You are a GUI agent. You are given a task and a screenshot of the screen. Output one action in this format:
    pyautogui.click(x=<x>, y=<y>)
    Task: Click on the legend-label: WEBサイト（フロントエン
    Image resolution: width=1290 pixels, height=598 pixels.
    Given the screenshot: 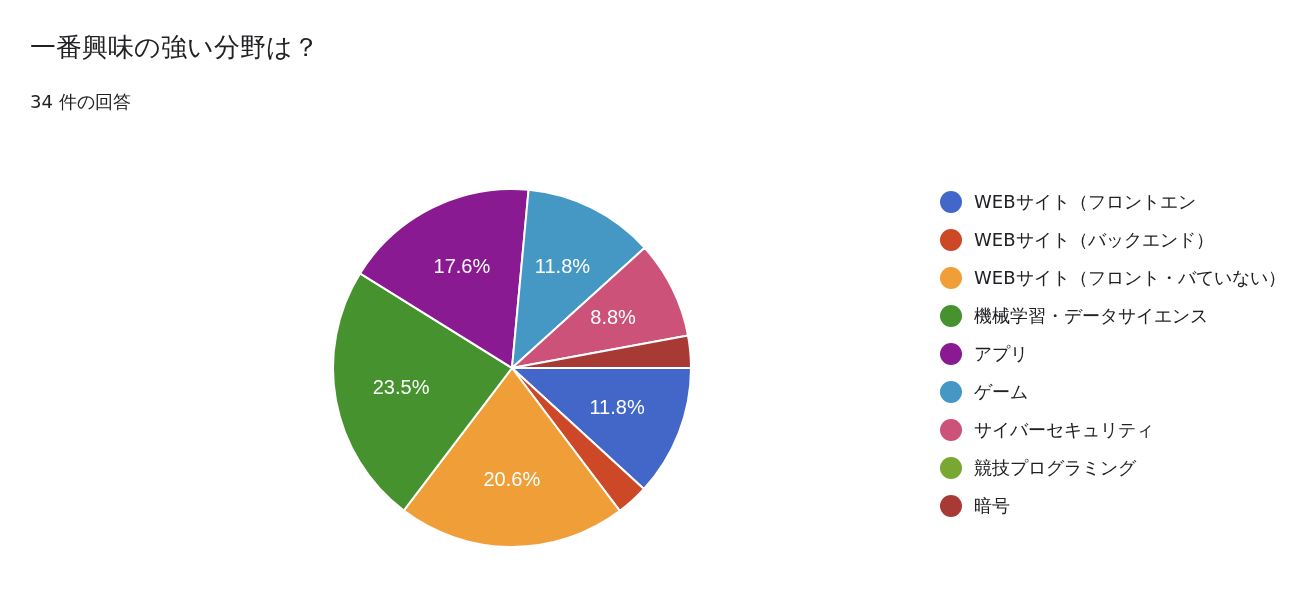 What is the action you would take?
    pyautogui.click(x=1085, y=202)
    